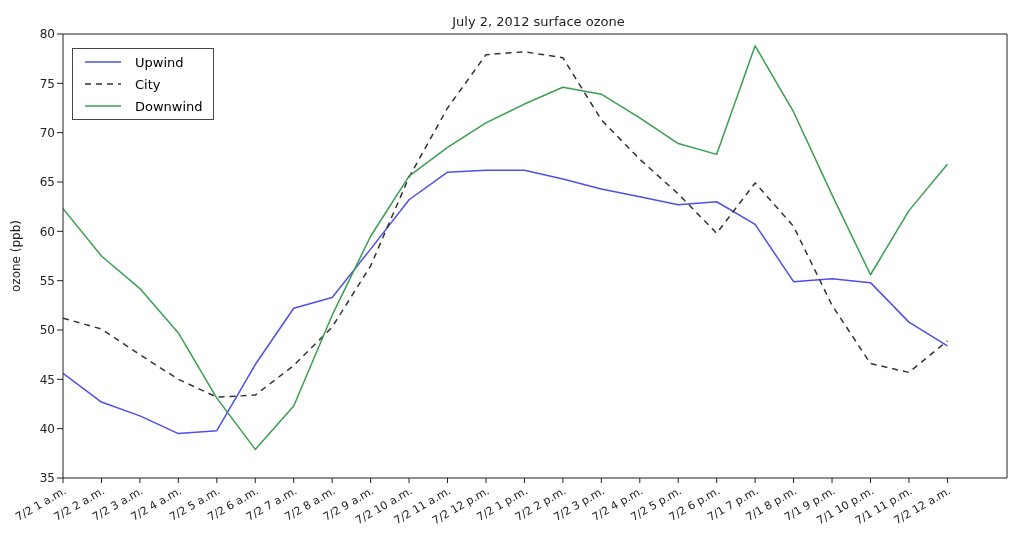 The image size is (1012, 541). Describe the element at coordinates (47, 83) in the screenshot. I see `y-tick-label: 75` at that location.